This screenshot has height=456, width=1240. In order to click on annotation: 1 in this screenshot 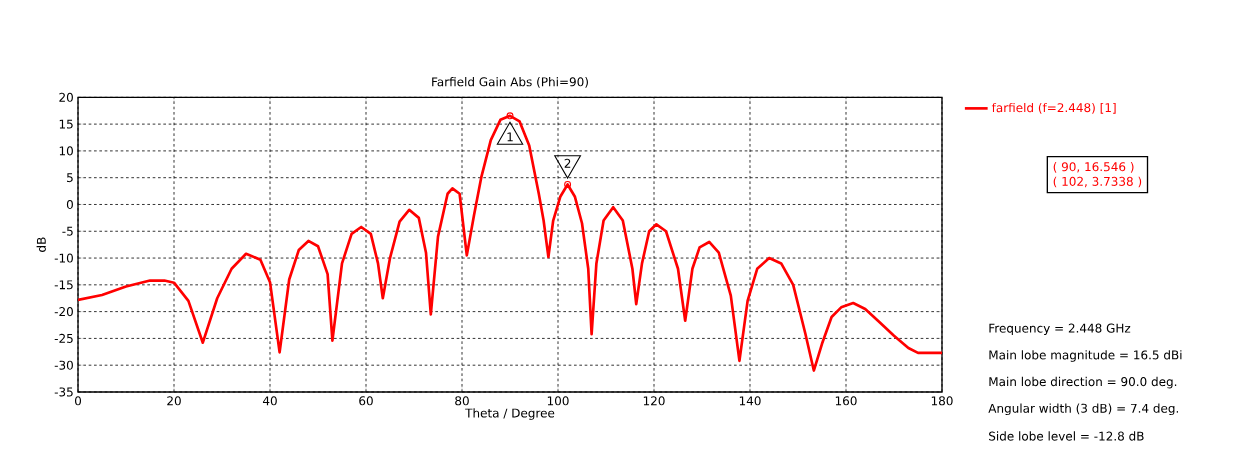, I will do `click(510, 137)`.